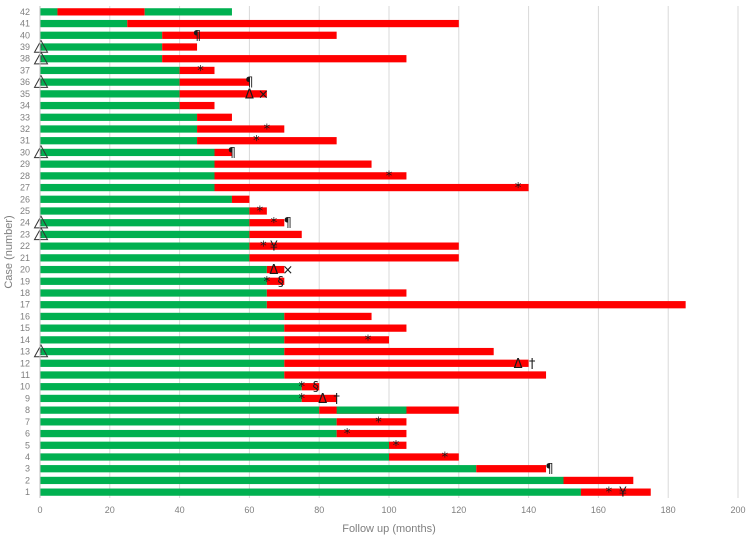  Describe the element at coordinates (322, 399) in the screenshot. I see `marker-case-9: Δ` at that location.